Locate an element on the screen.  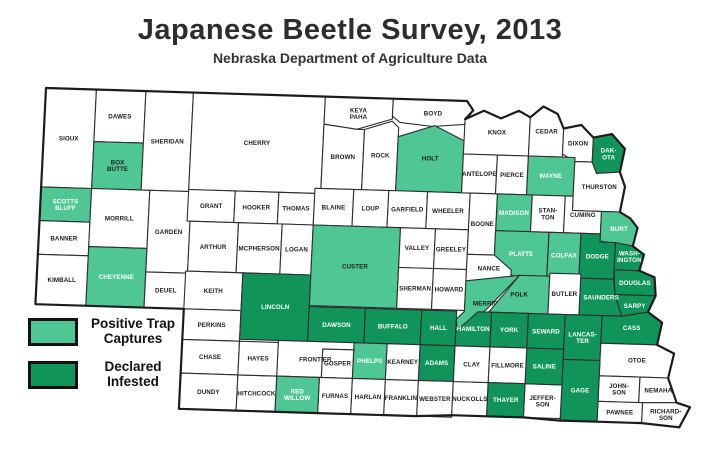
county-keith is located at coordinates (213, 291).